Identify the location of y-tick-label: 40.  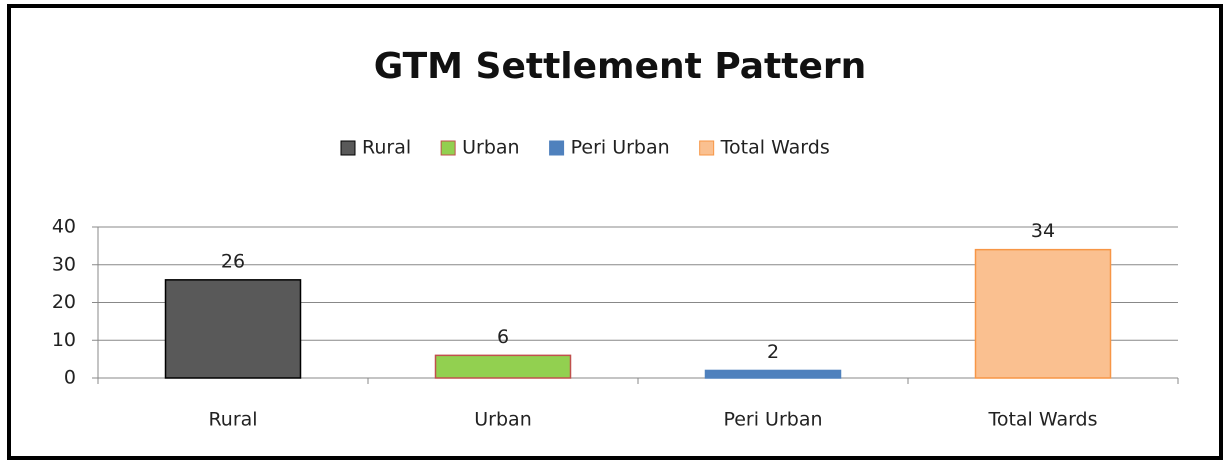
(64, 227).